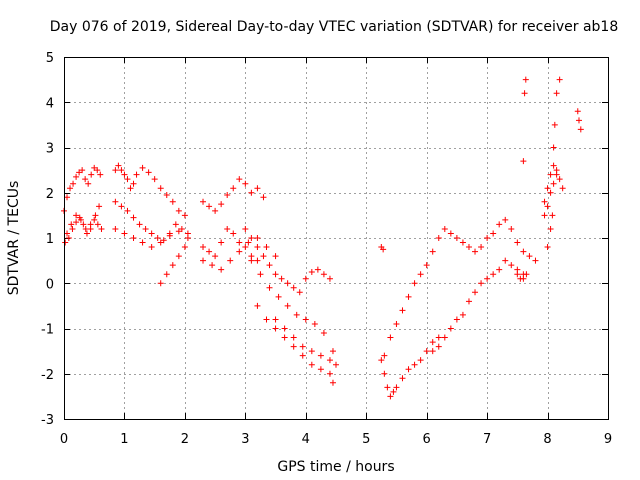 The image size is (640, 480). I want to click on x-tick-label: 3, so click(245, 439).